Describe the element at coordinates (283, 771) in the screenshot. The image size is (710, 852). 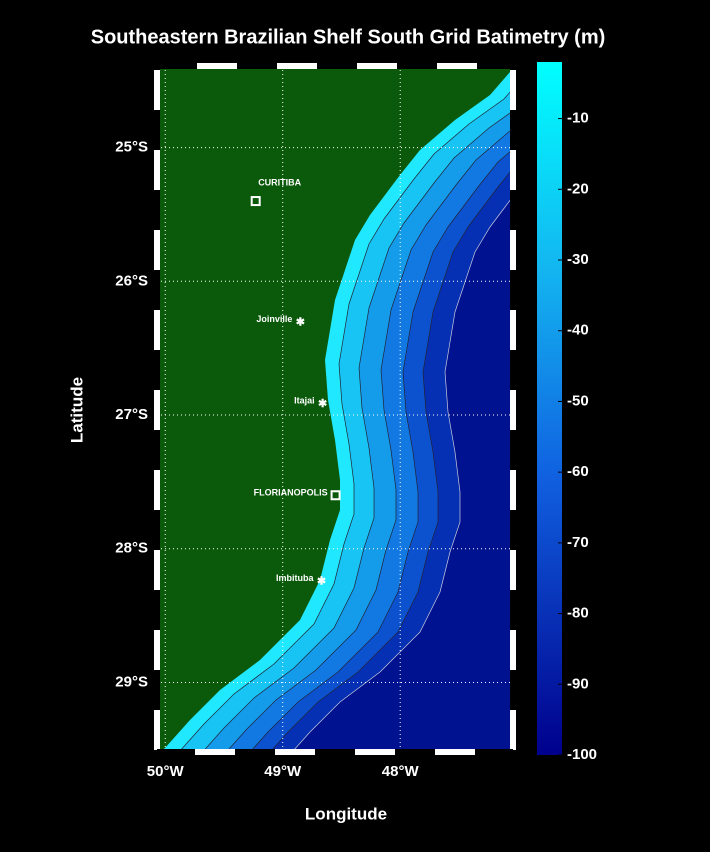
I see `x-tick-label: 49°W` at that location.